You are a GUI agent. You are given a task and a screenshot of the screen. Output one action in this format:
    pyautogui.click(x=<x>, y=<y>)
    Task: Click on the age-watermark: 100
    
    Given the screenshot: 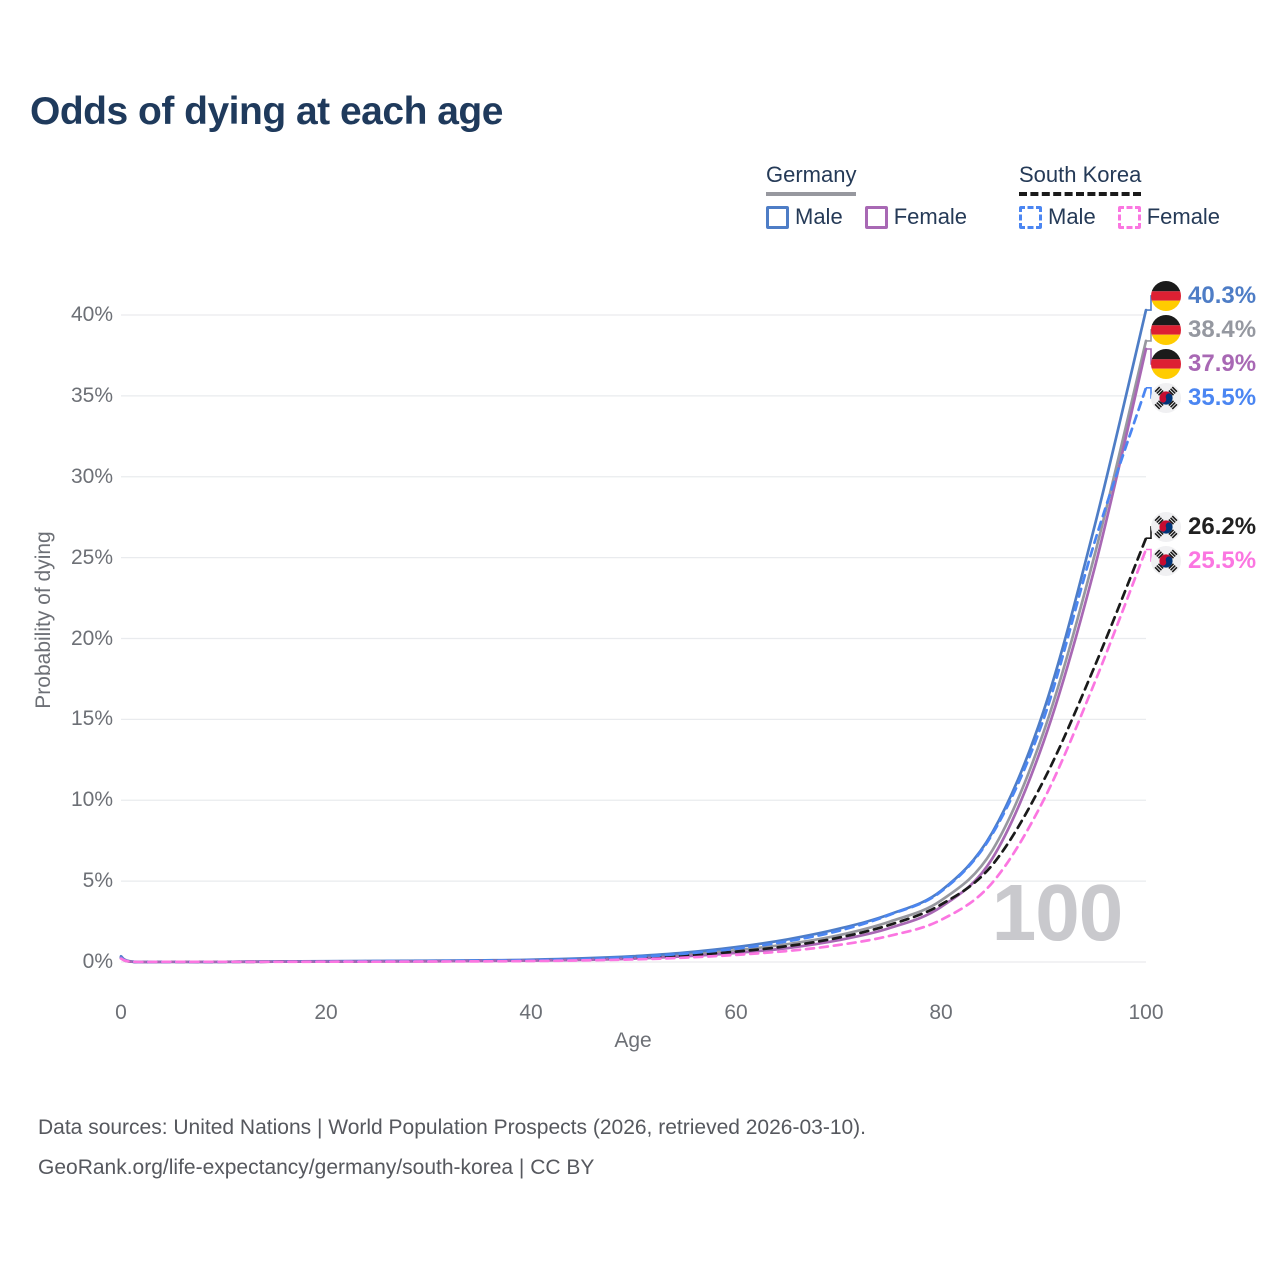 What is the action you would take?
    pyautogui.click(x=1057, y=912)
    